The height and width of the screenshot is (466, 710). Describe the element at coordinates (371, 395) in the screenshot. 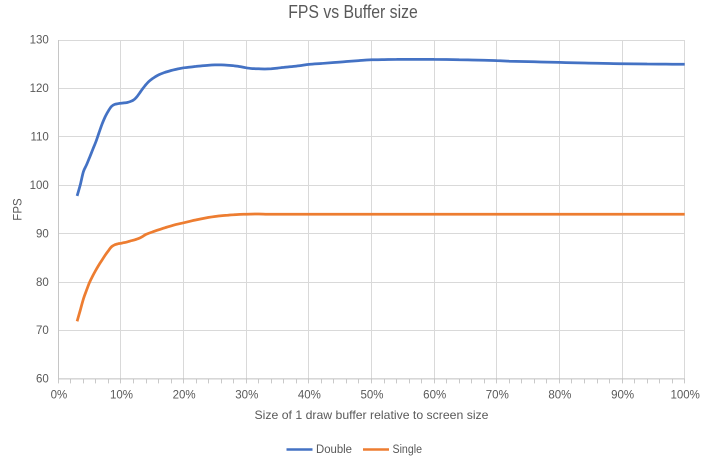

I see `svg-text: 50%` at that location.